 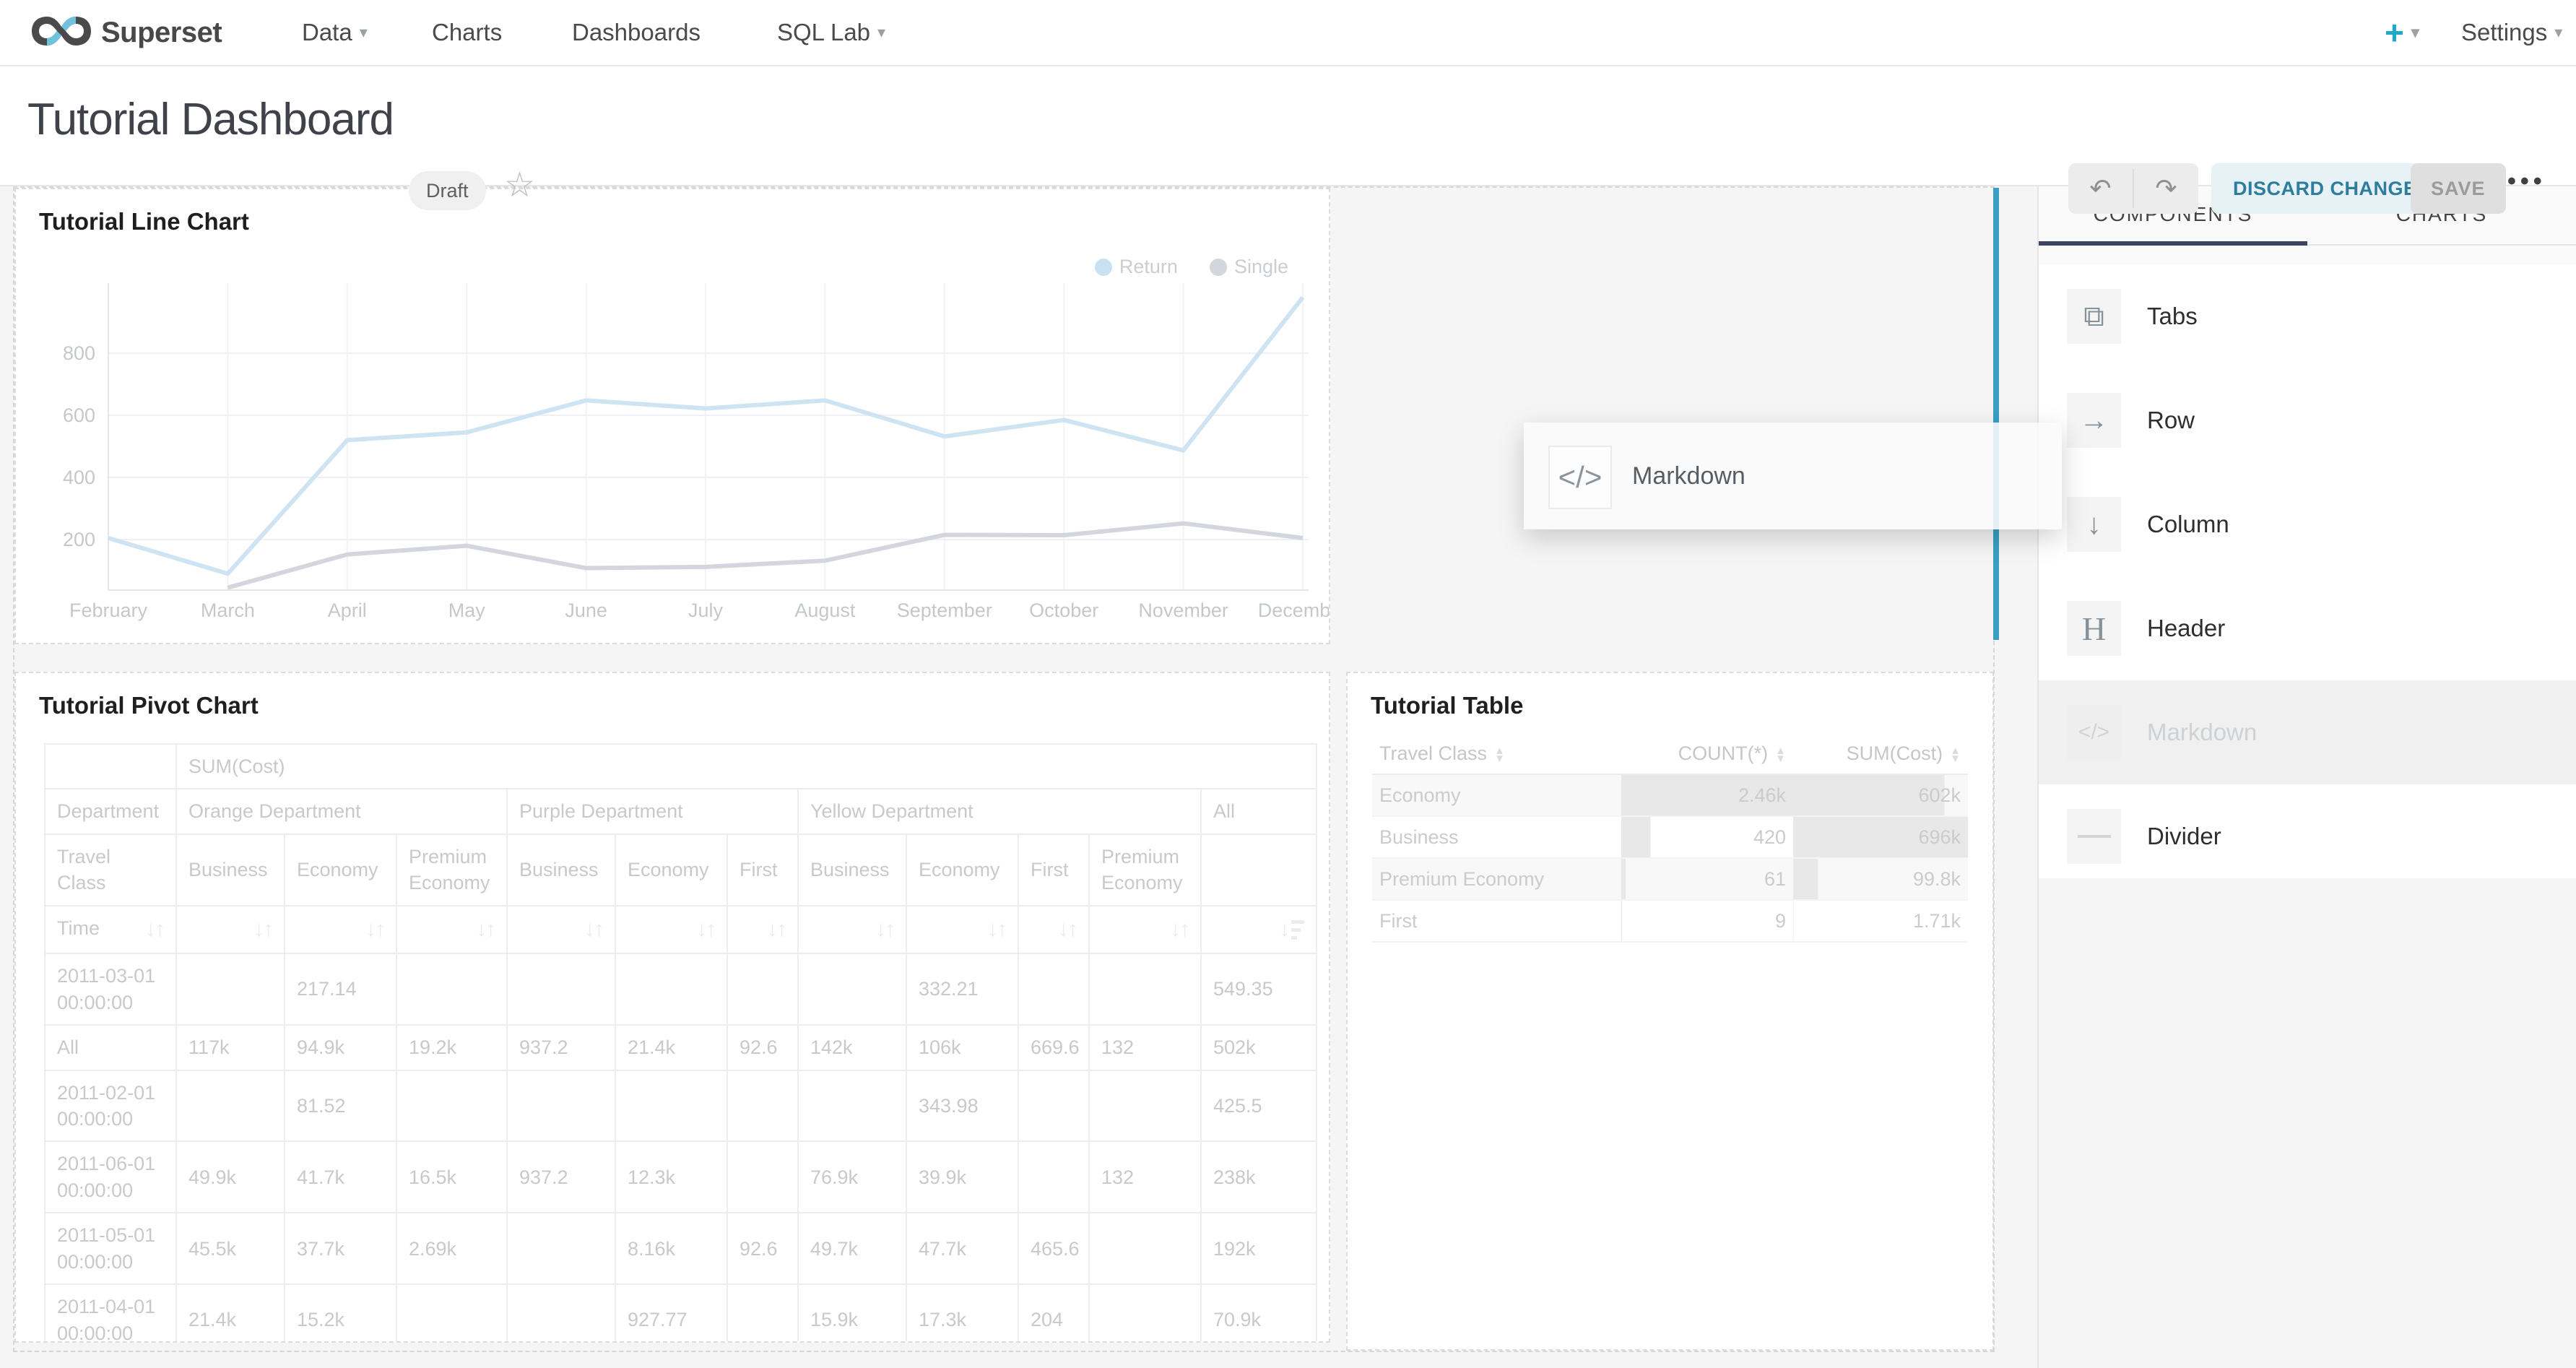 What do you see at coordinates (210, 120) in the screenshot?
I see `page-title: Tutorial Dashboard` at bounding box center [210, 120].